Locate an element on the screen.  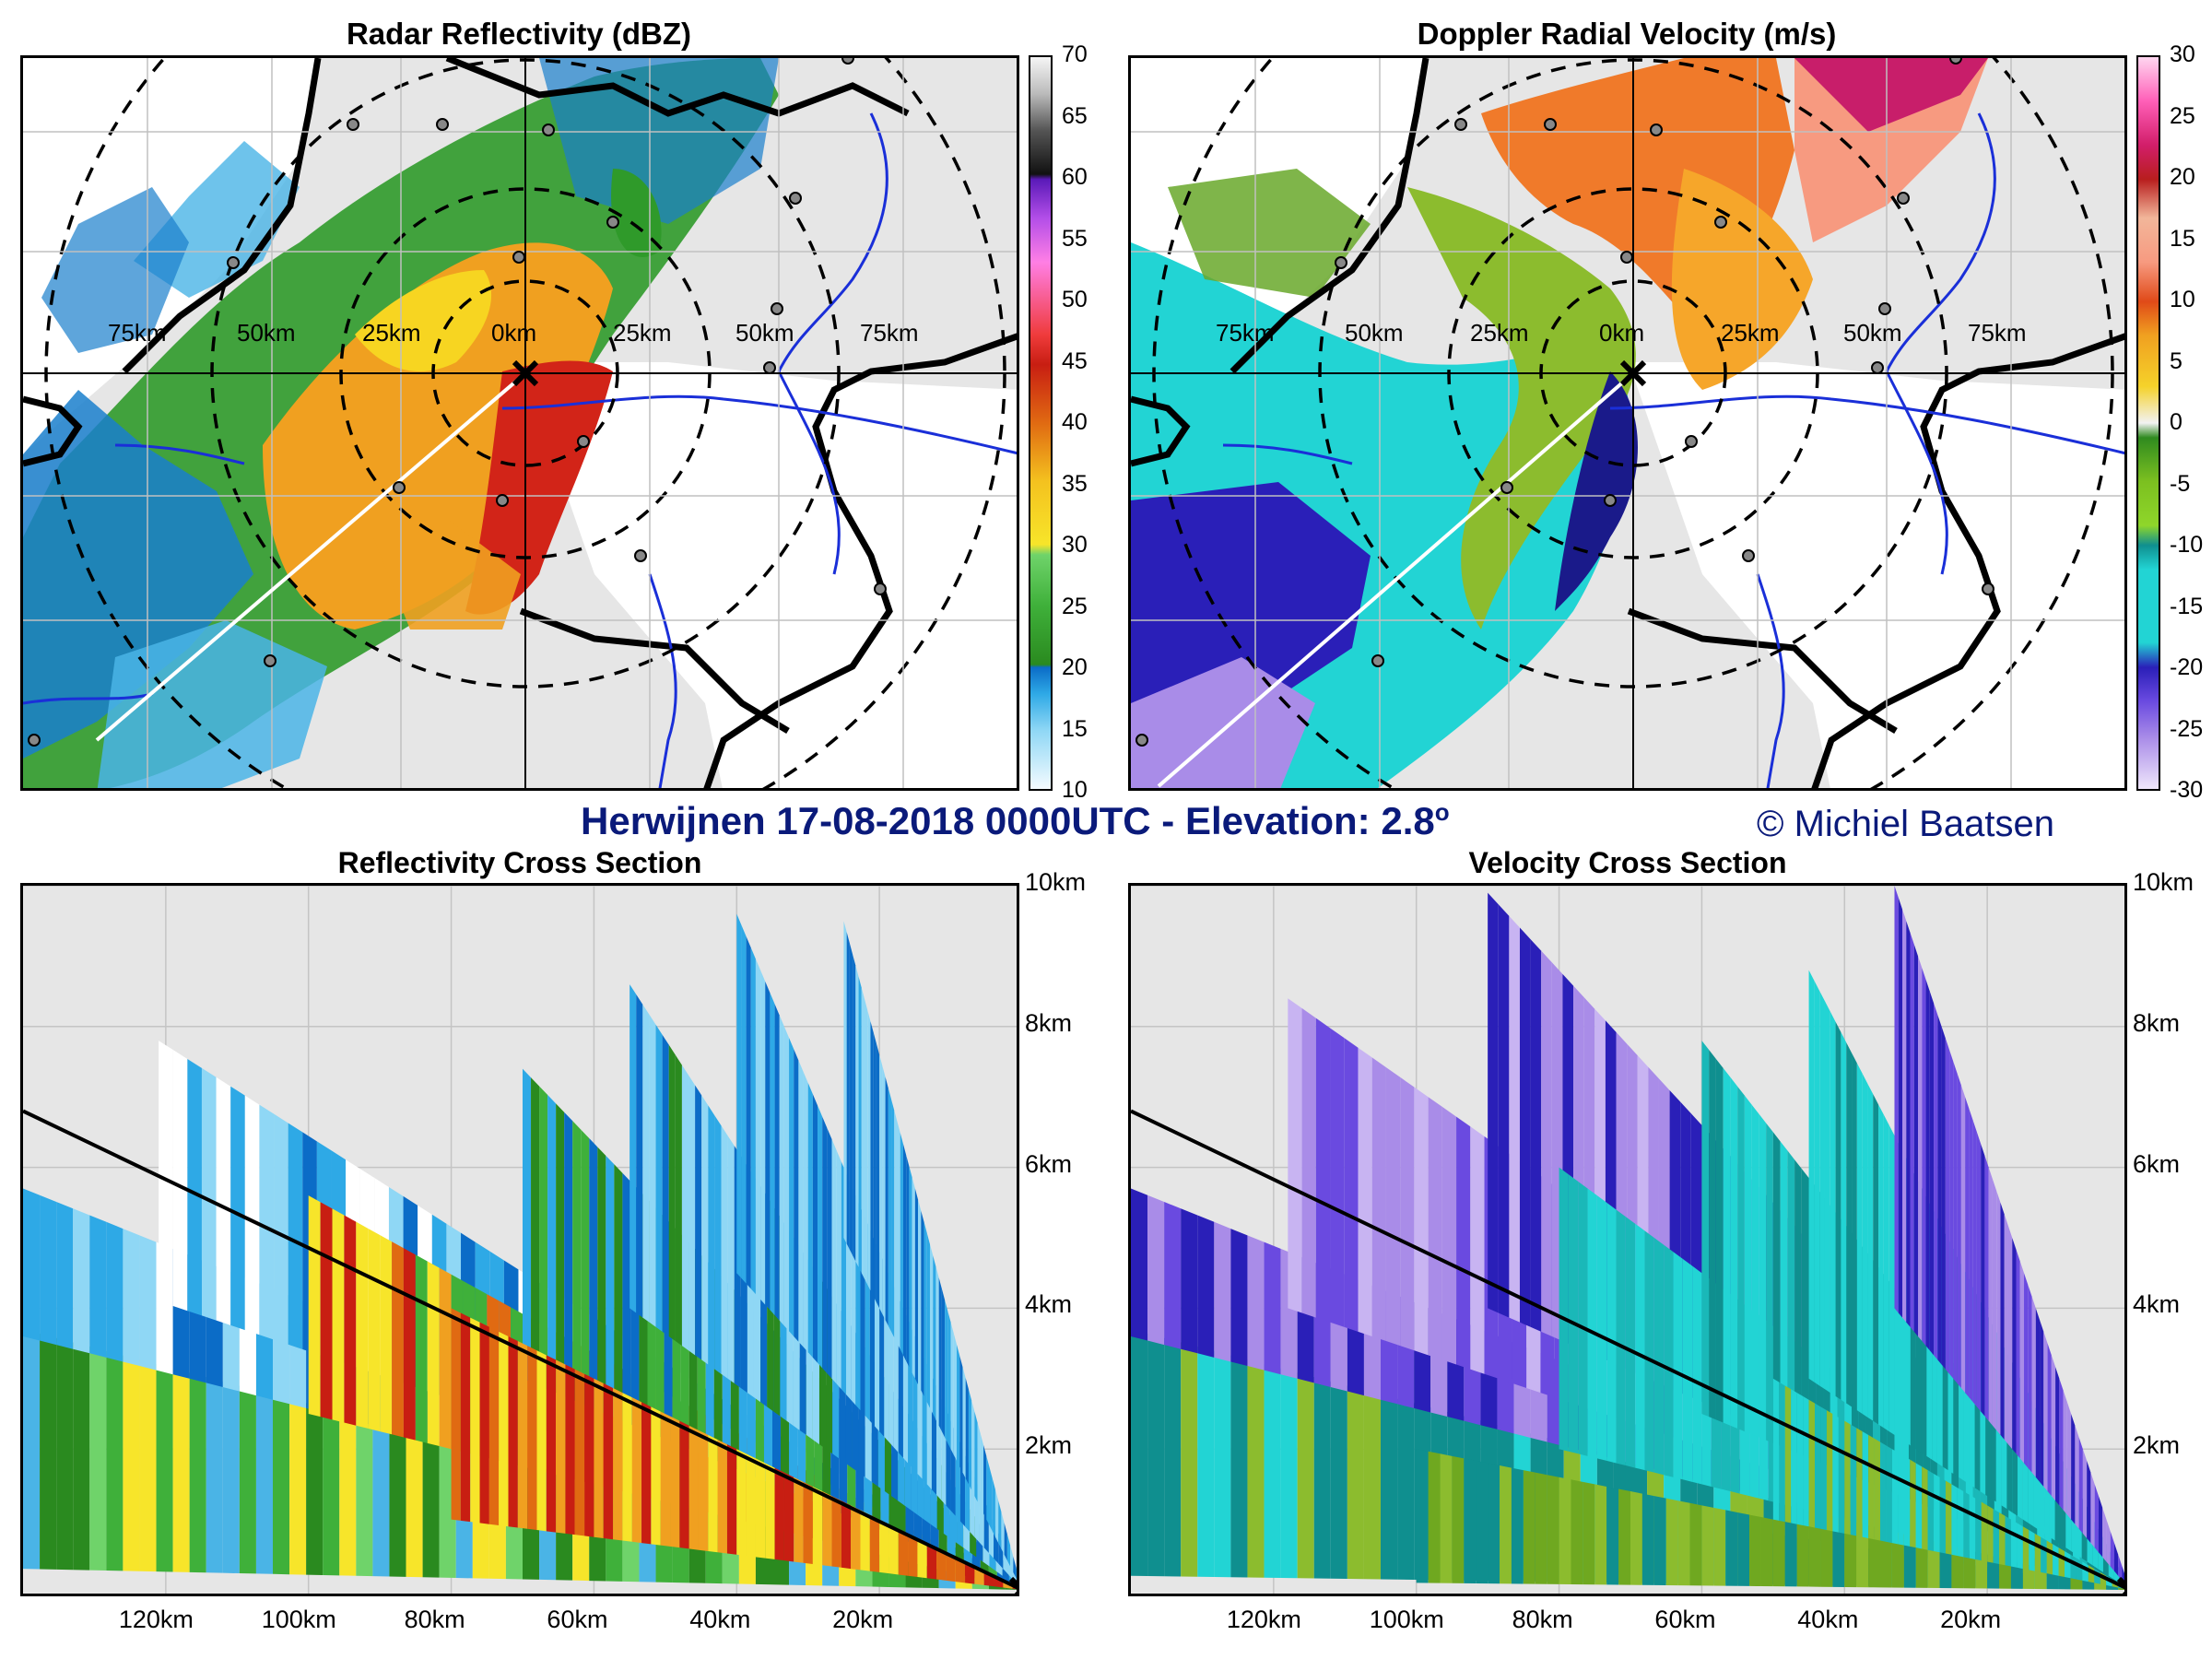
velocity-colorbar is located at coordinates (2148, 423).